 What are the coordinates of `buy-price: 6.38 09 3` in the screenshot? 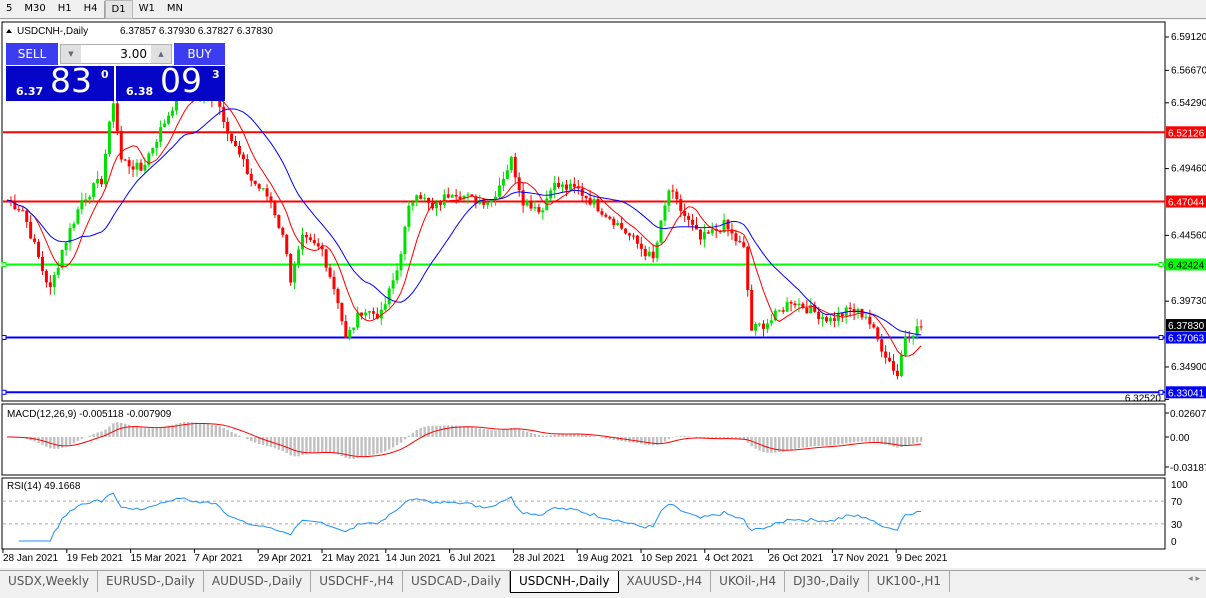 It's located at (170, 82).